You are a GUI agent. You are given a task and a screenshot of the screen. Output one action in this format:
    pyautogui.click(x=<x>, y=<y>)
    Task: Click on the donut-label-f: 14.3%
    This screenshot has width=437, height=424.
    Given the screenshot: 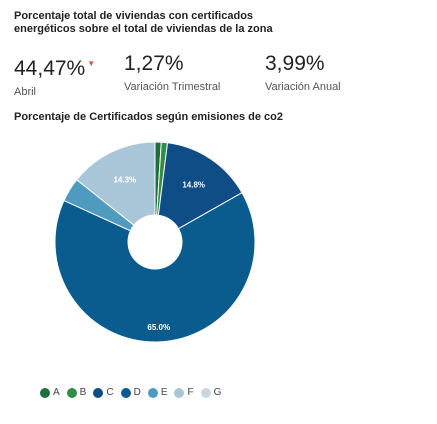 What is the action you would take?
    pyautogui.click(x=124, y=179)
    